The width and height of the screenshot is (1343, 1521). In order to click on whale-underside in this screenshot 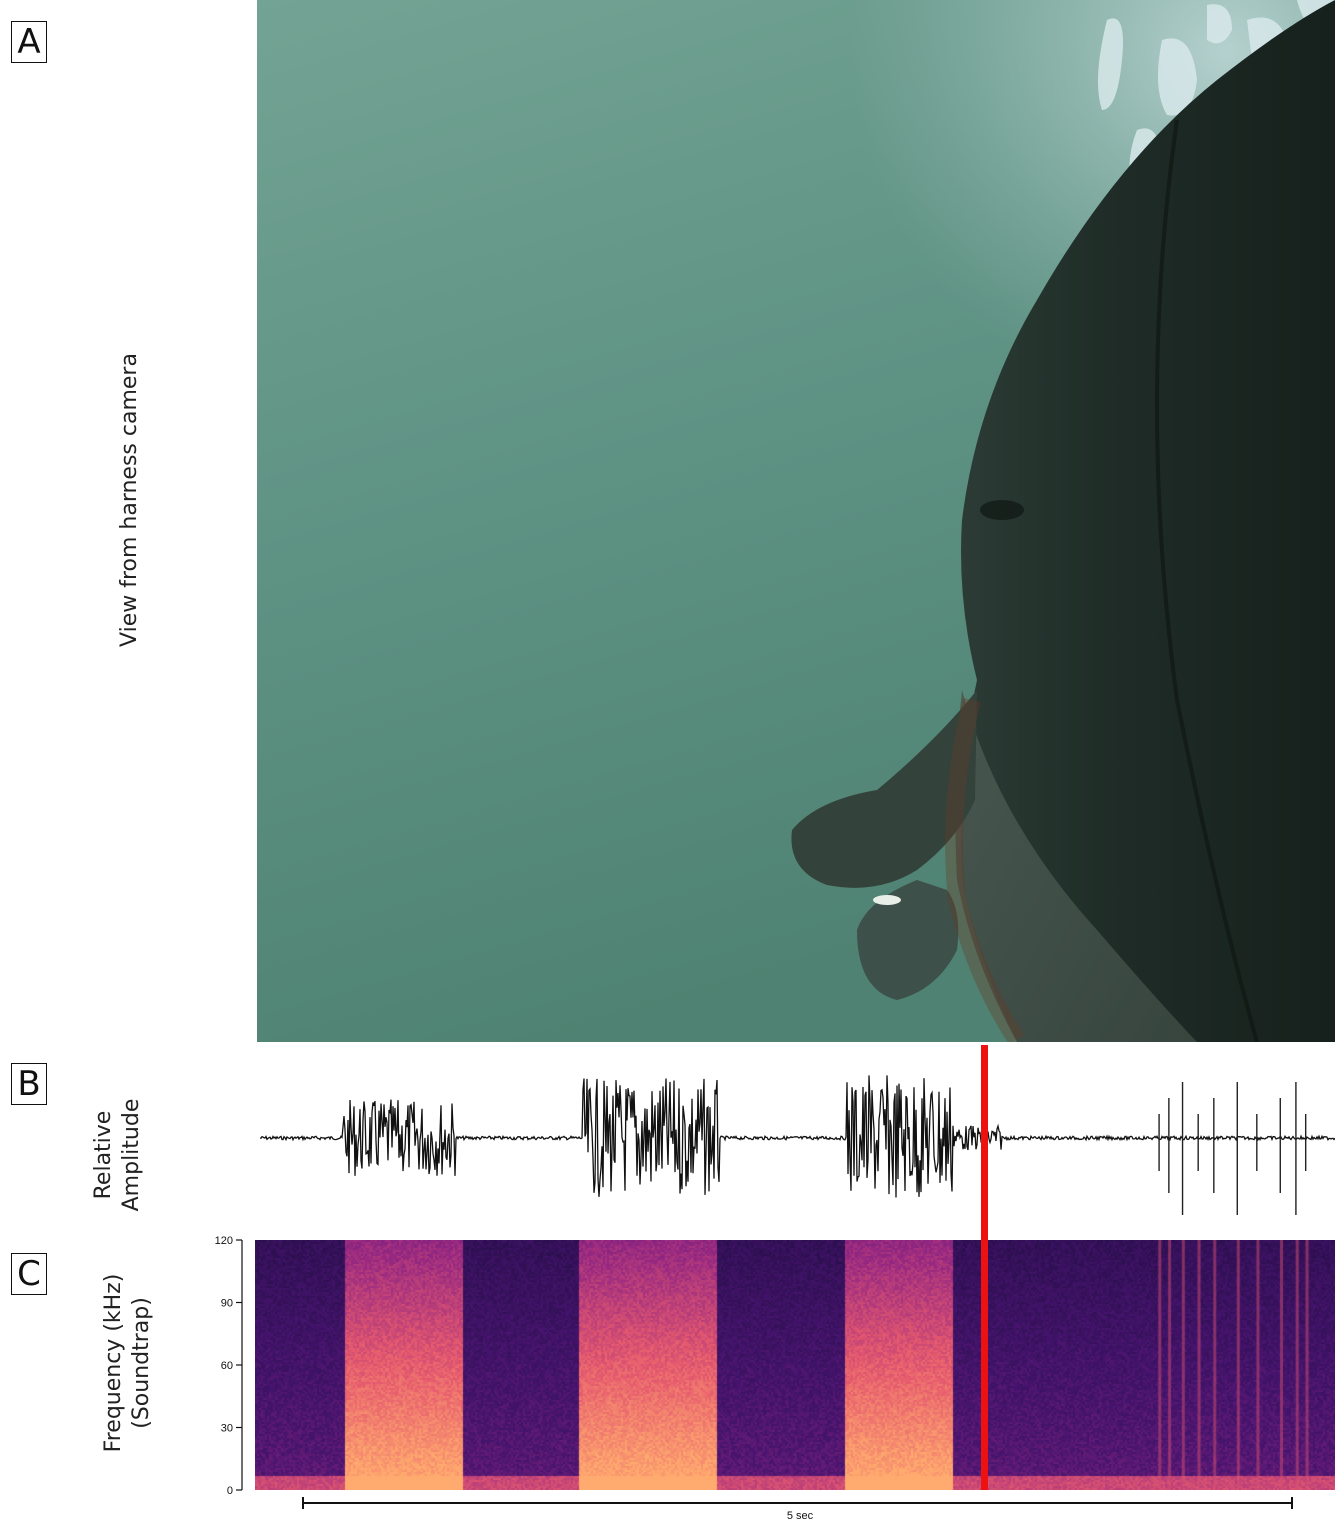, I will do `click(1076, 866)`.